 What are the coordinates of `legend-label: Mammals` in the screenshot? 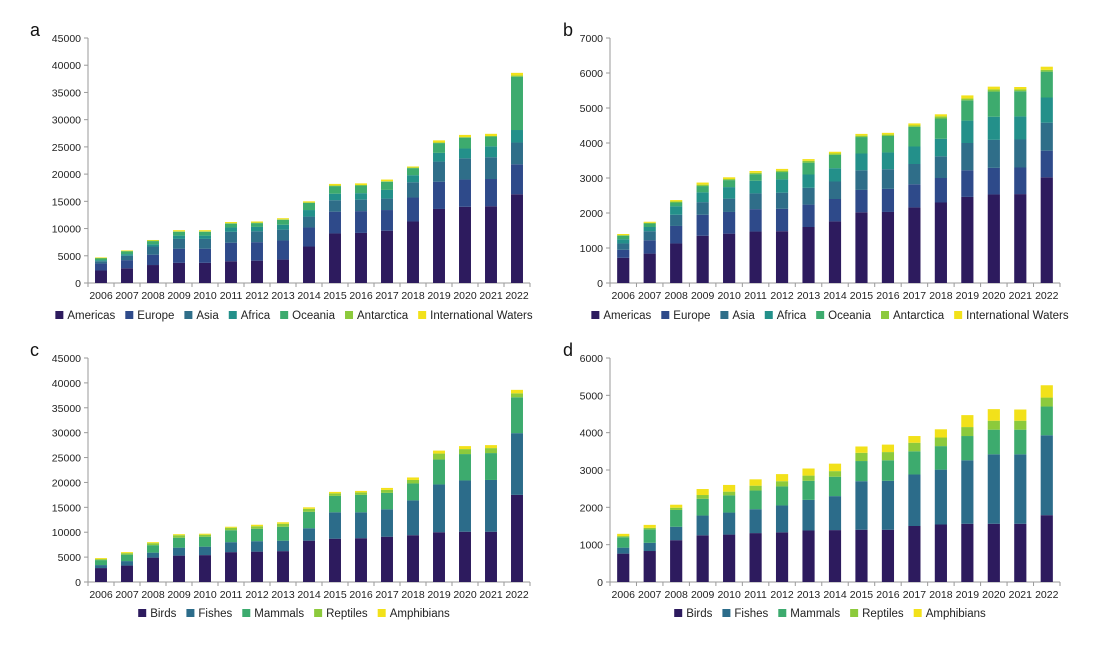 It's located at (815, 614).